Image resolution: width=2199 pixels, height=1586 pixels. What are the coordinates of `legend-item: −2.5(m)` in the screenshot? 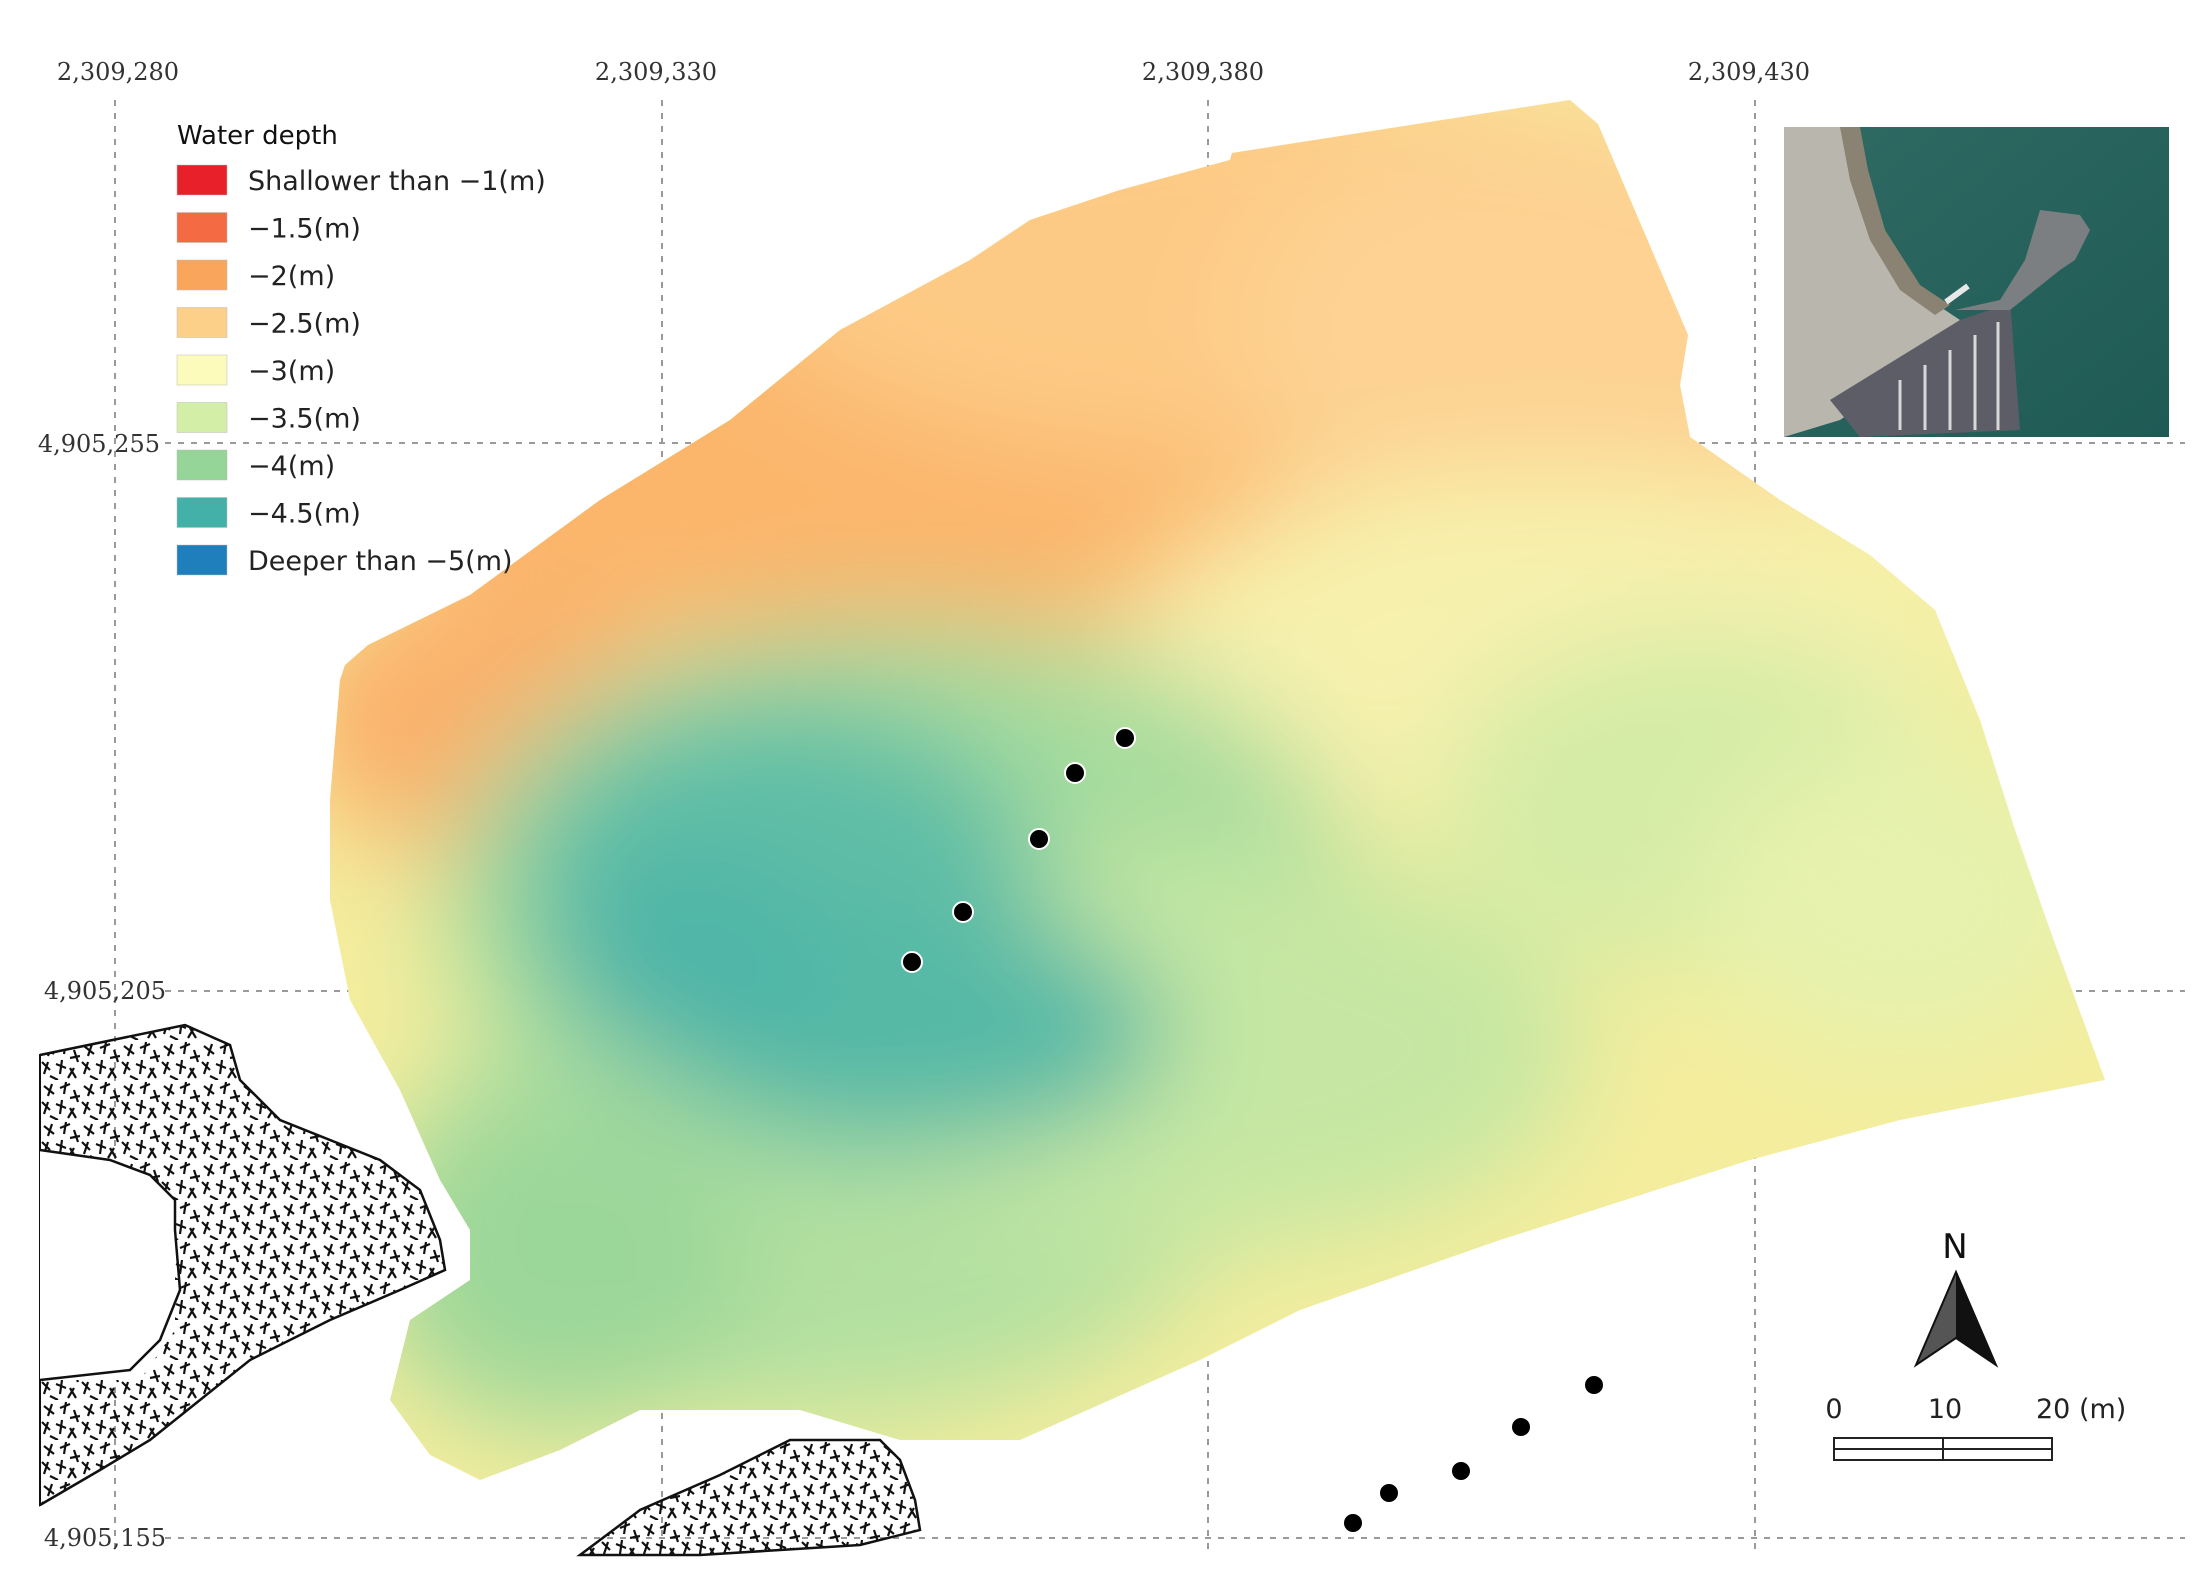 It's located at (268, 323).